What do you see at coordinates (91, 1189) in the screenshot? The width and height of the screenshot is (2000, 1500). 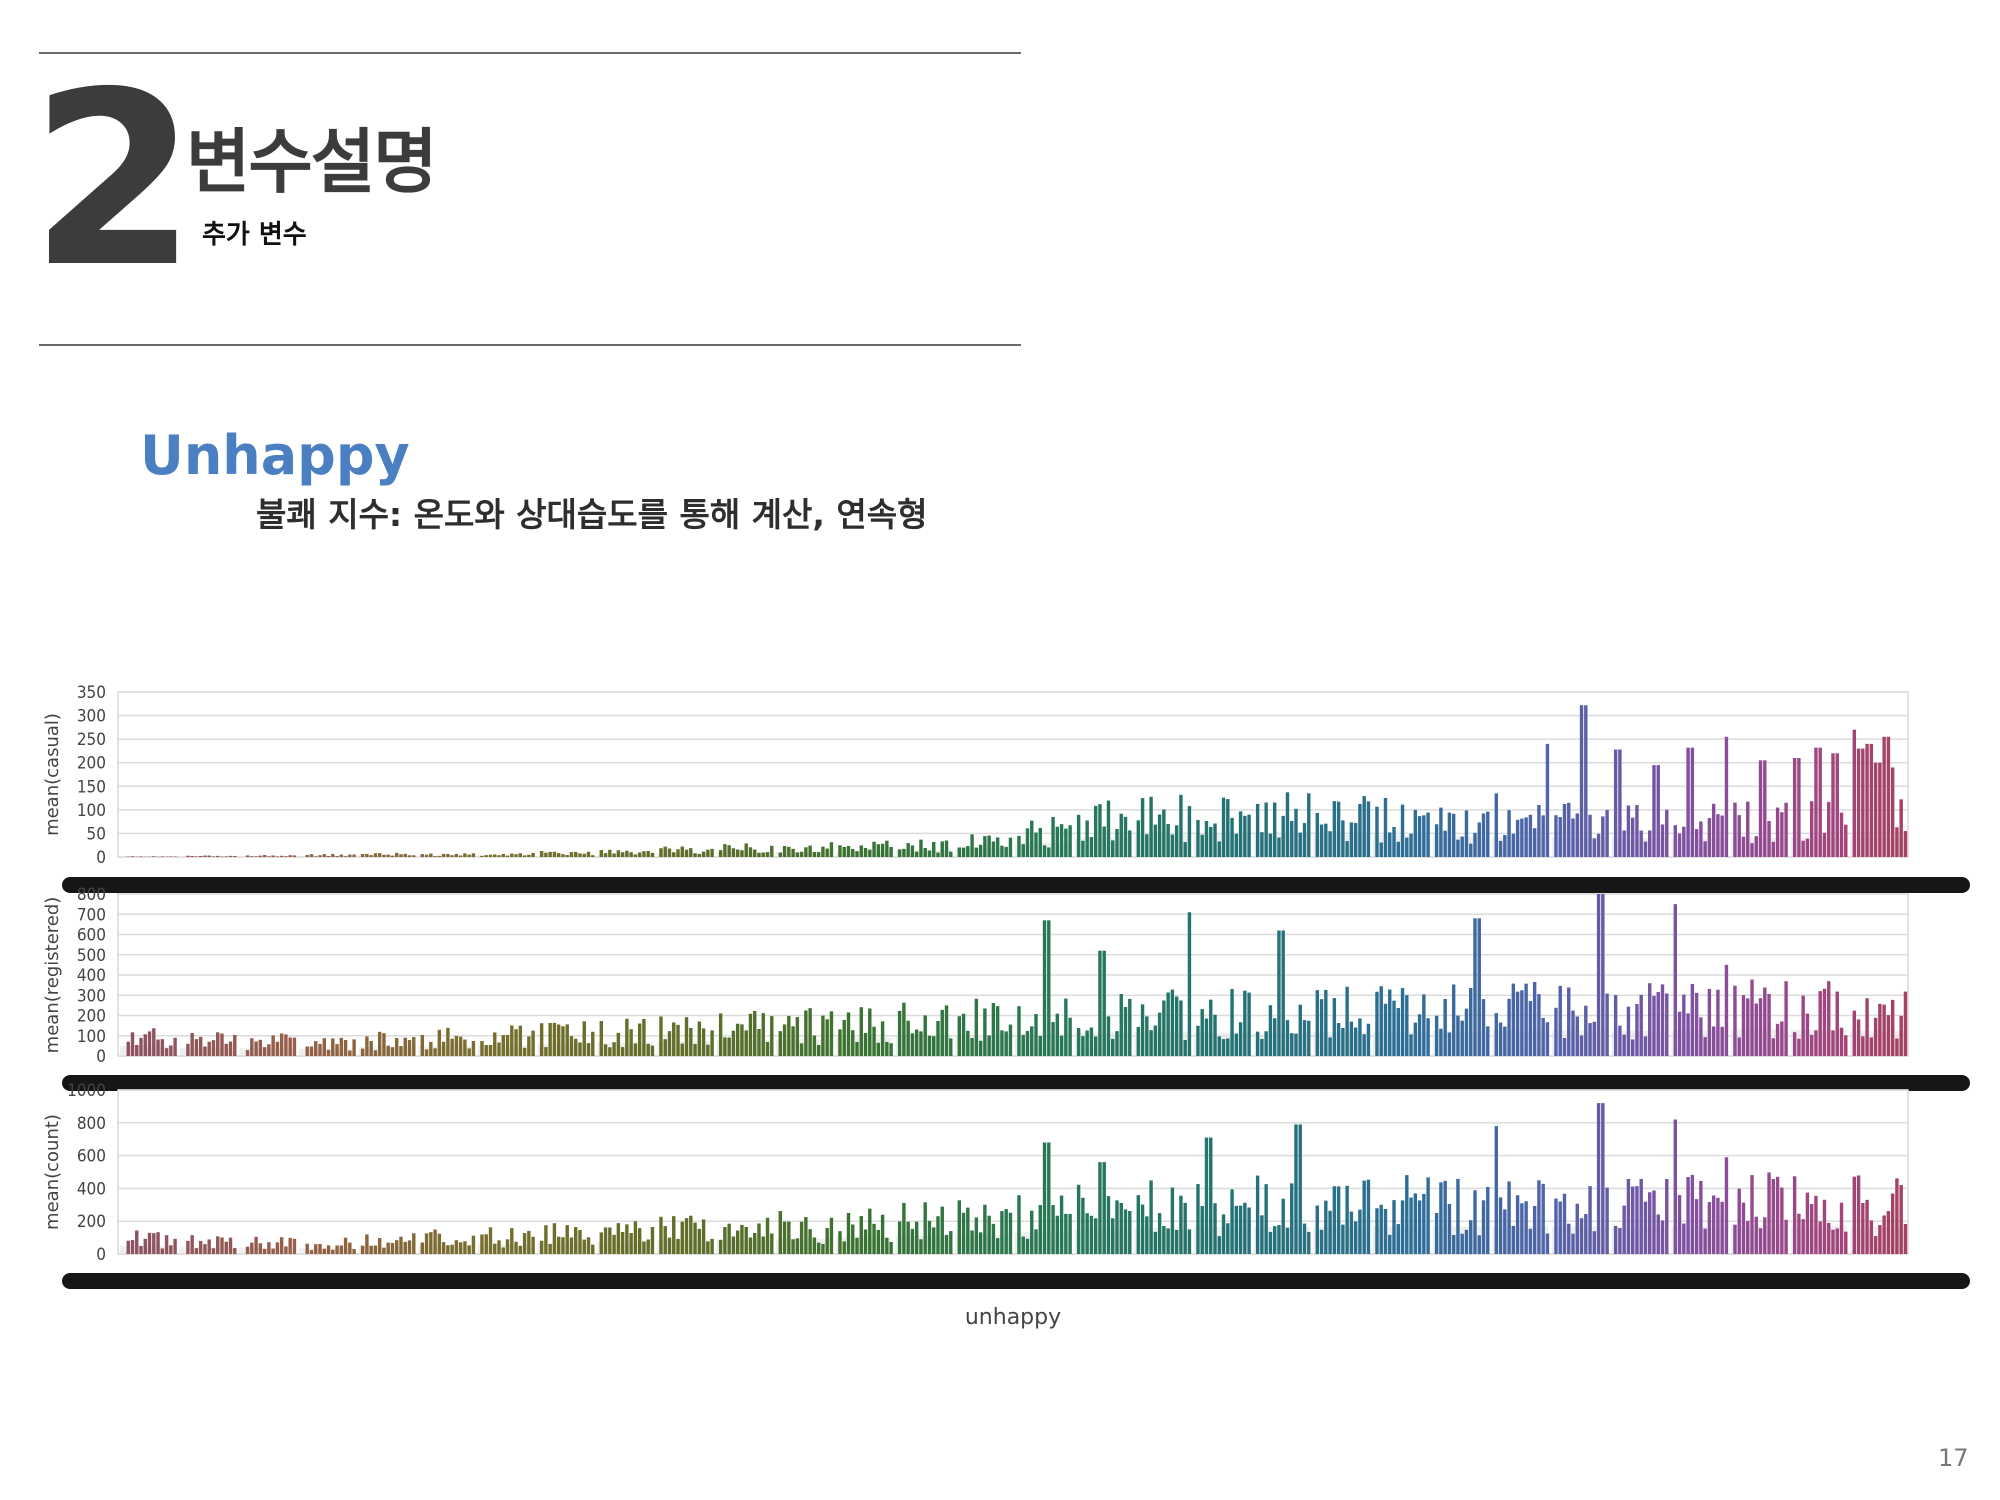 I see `y-tick-label: 400` at bounding box center [91, 1189].